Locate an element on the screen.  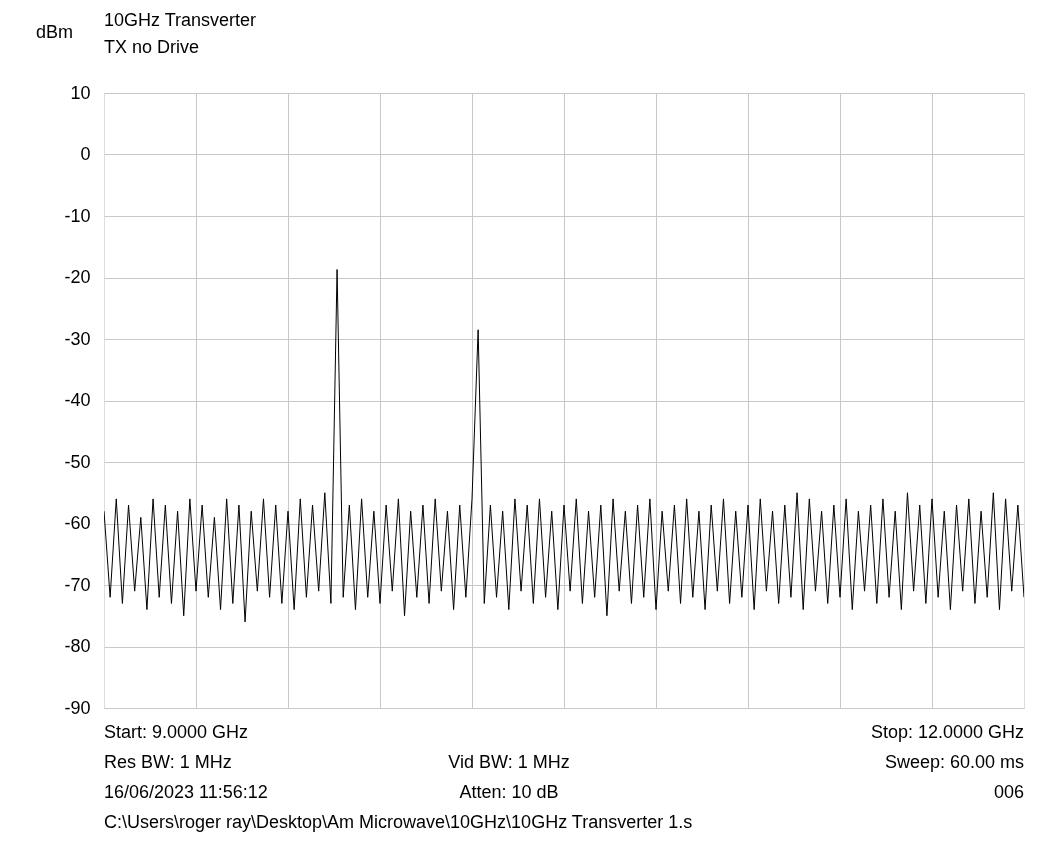
chart-subtitle: TX no Drive is located at coordinates (152, 47).